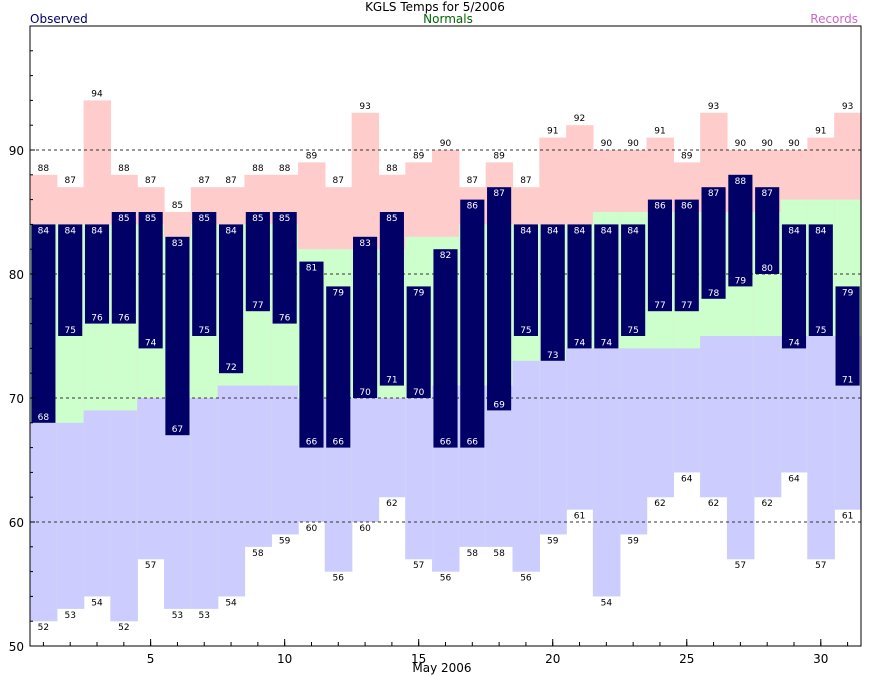 The height and width of the screenshot is (676, 870). Describe the element at coordinates (473, 207) in the screenshot. I see `observed-high-label: 86` at that location.